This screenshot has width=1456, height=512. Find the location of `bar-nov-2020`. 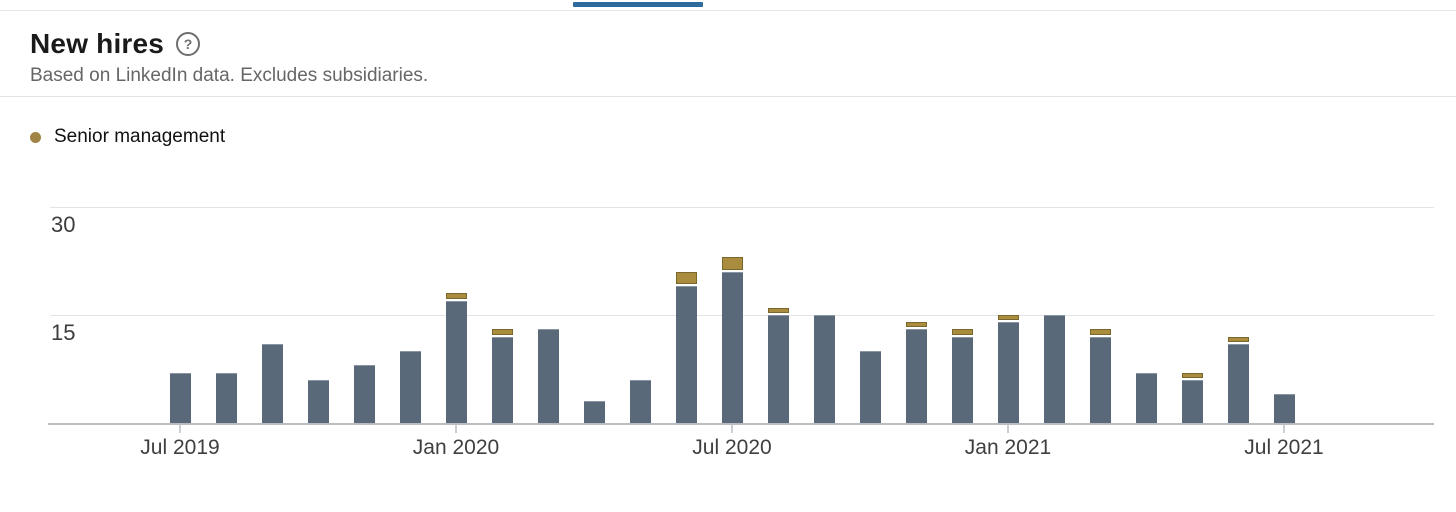

bar-nov-2020 is located at coordinates (916, 372).